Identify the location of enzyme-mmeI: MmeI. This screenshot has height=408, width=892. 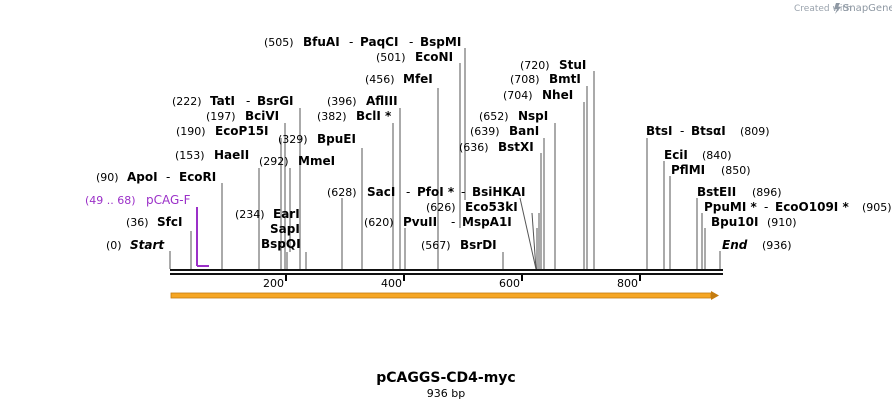
(316, 161).